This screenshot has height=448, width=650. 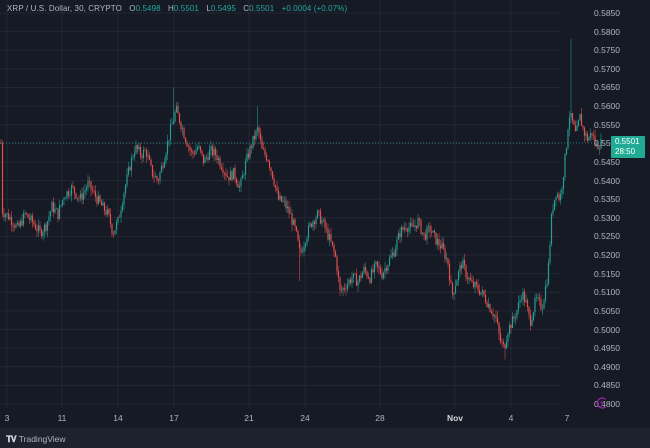 What do you see at coordinates (607, 255) in the screenshot?
I see `price-tick: 0.5200` at bounding box center [607, 255].